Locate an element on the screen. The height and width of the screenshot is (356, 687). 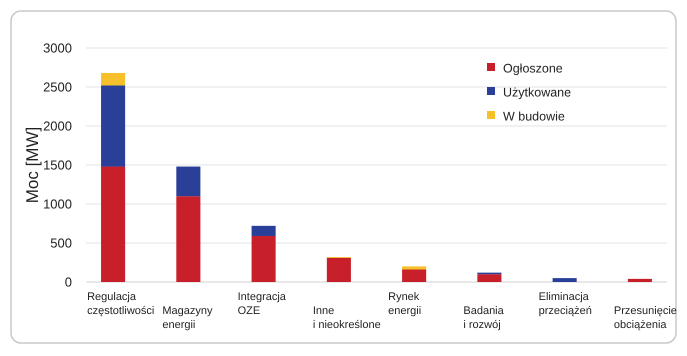
y-tick-label: 3000 is located at coordinates (57, 48).